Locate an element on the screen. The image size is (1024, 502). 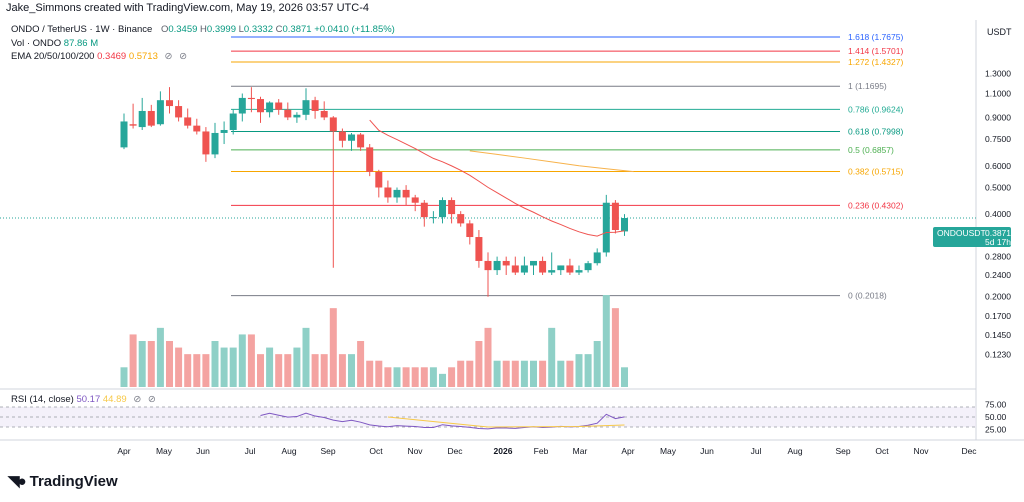
rsi-label: RSI (14, close) is located at coordinates (42, 399).